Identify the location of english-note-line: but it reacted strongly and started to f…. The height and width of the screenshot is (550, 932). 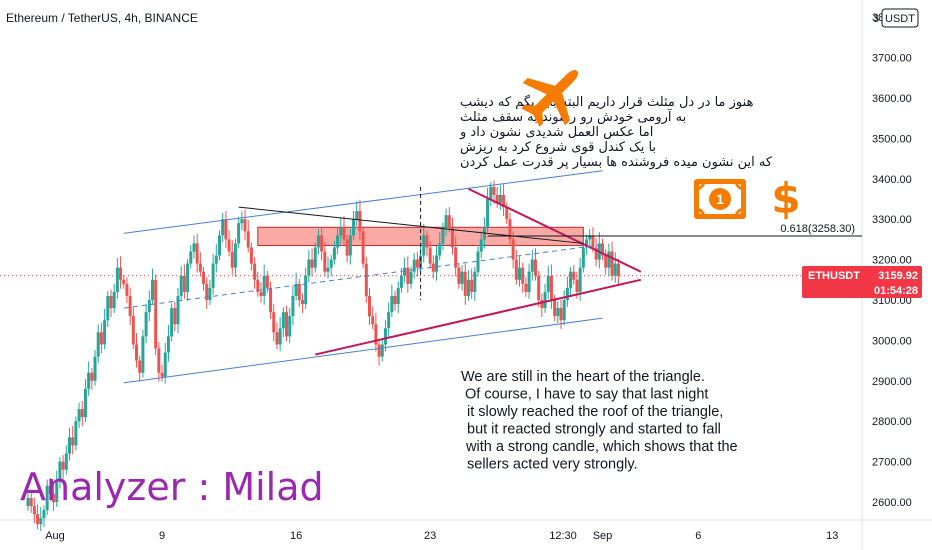
(594, 430).